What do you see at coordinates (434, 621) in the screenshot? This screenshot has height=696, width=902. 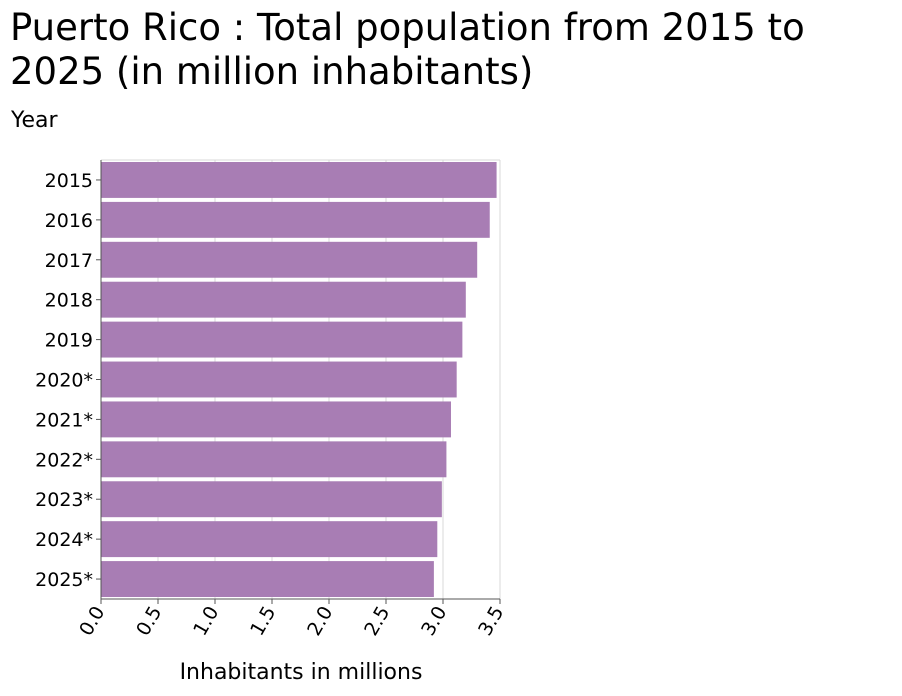 I see `x-tick-label: 3.0` at bounding box center [434, 621].